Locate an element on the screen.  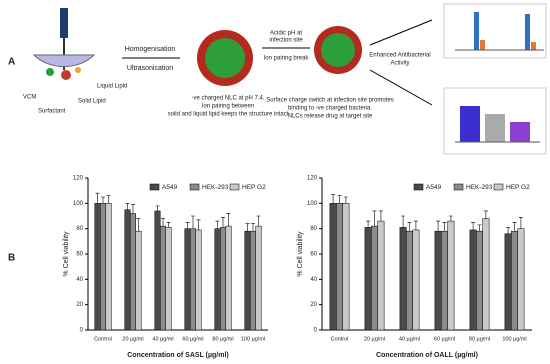
y-axis-label: % Cell viability is located at coordinates (300, 254).